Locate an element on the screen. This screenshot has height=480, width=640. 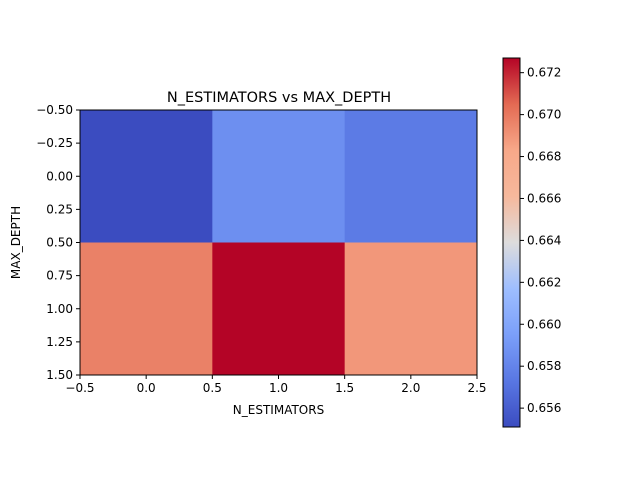
x-tick-label: 1.5 is located at coordinates (344, 388).